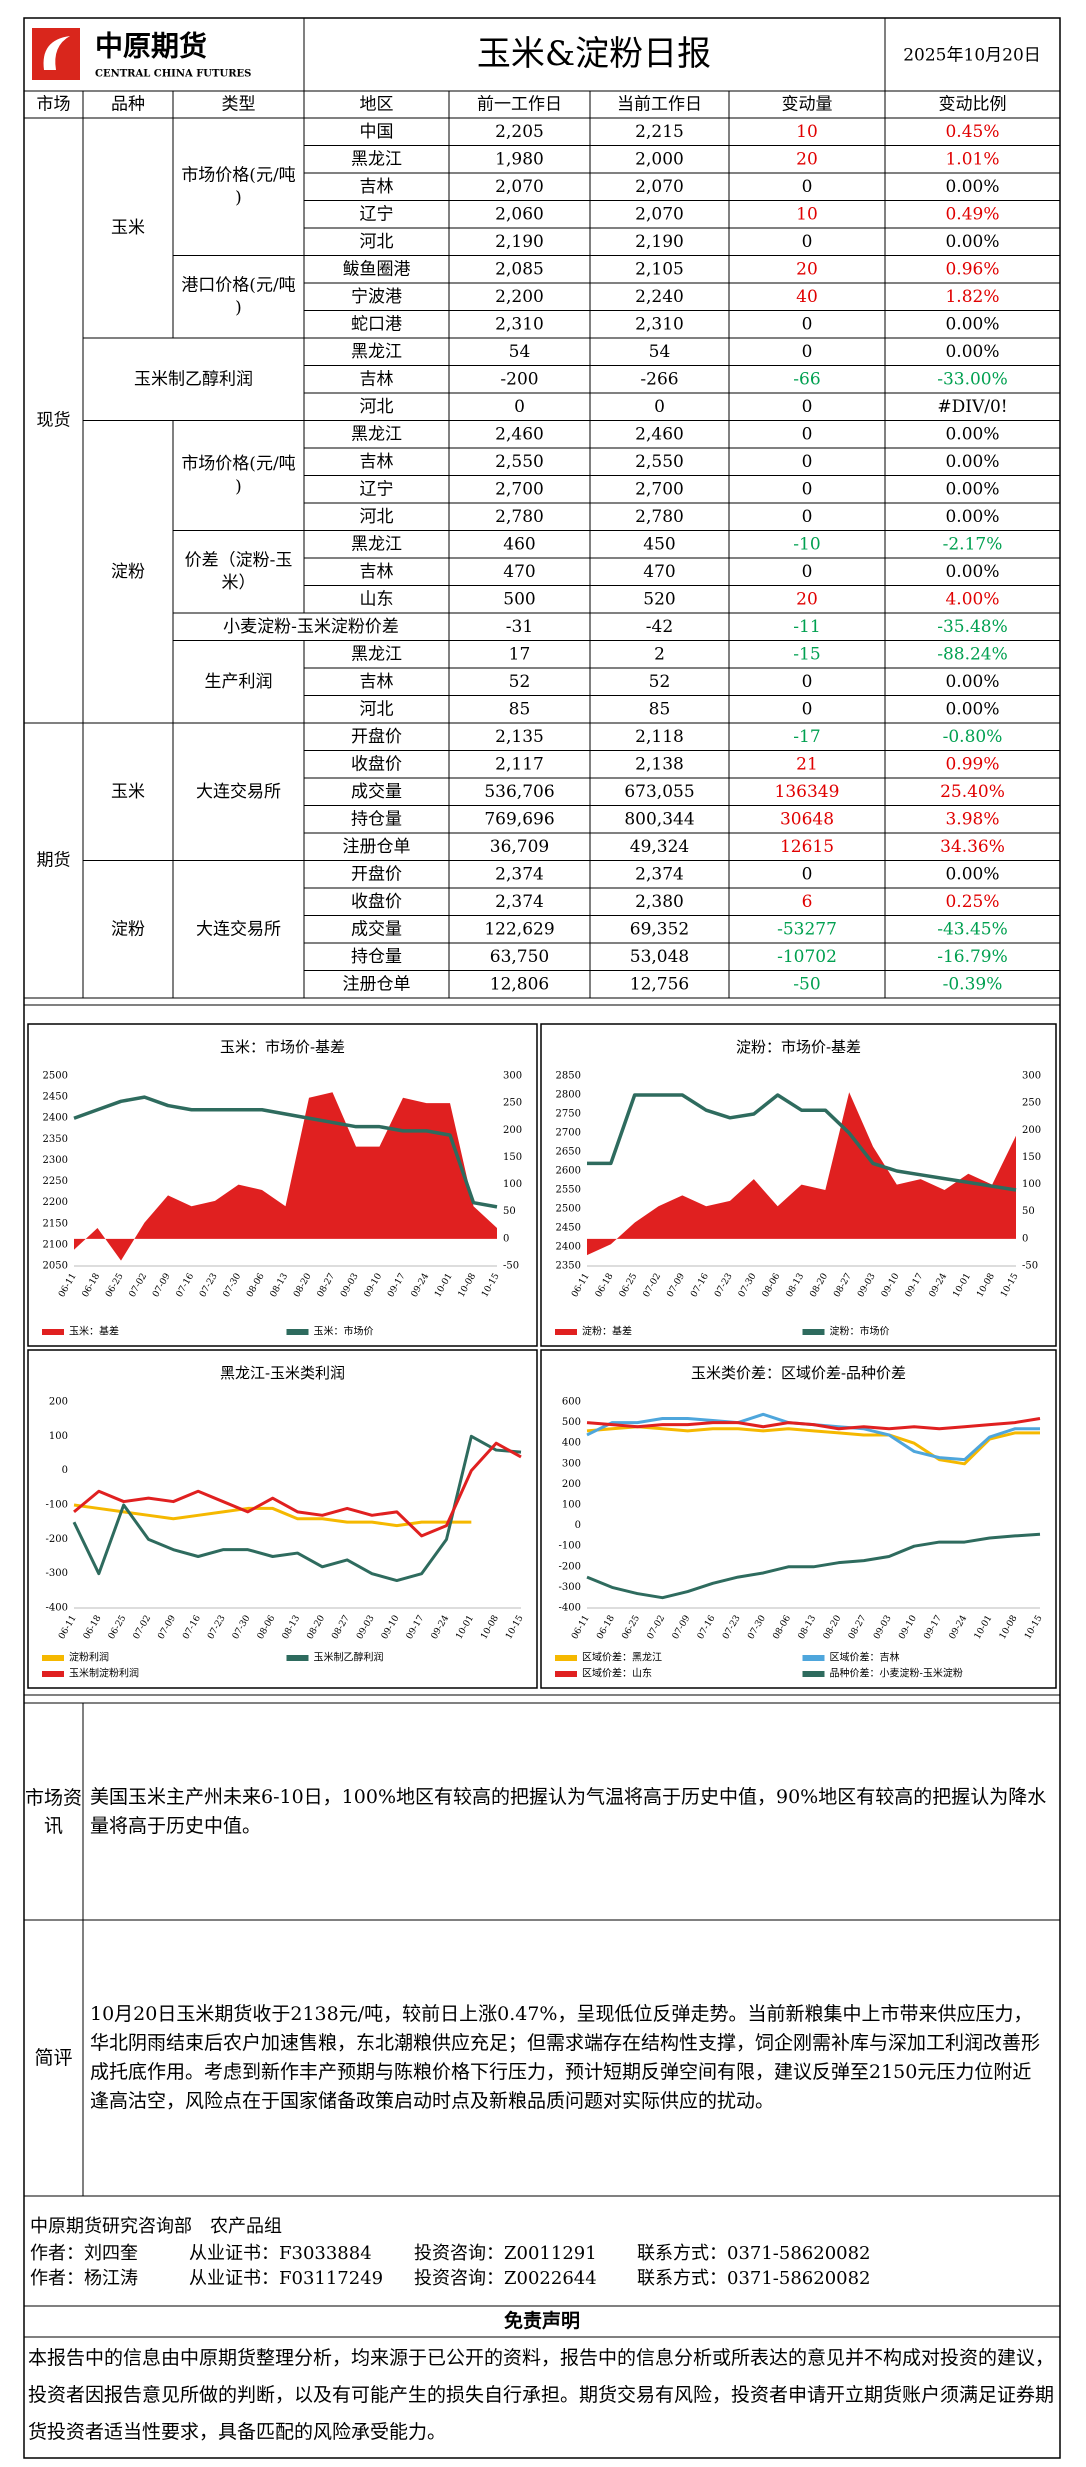 The width and height of the screenshot is (1086, 2467). What do you see at coordinates (512, 1103) in the screenshot?
I see `y2-tick-label: 250` at bounding box center [512, 1103].